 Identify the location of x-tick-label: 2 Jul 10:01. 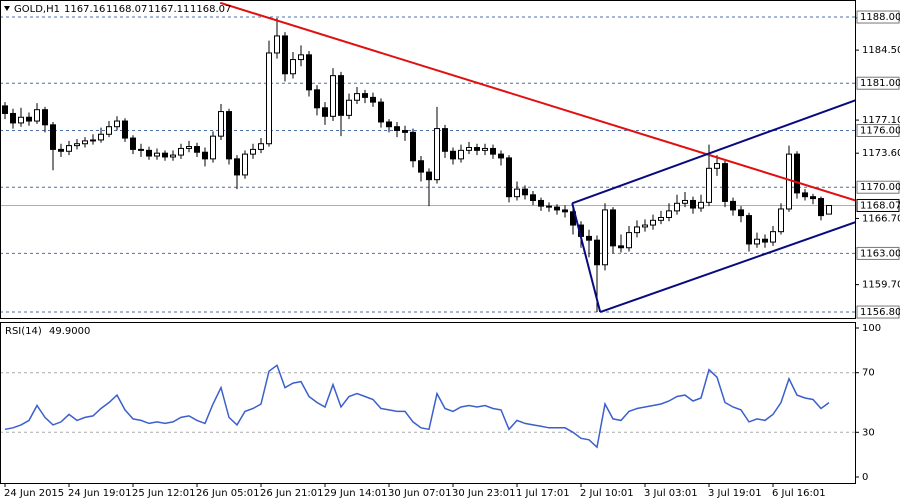
(607, 493).